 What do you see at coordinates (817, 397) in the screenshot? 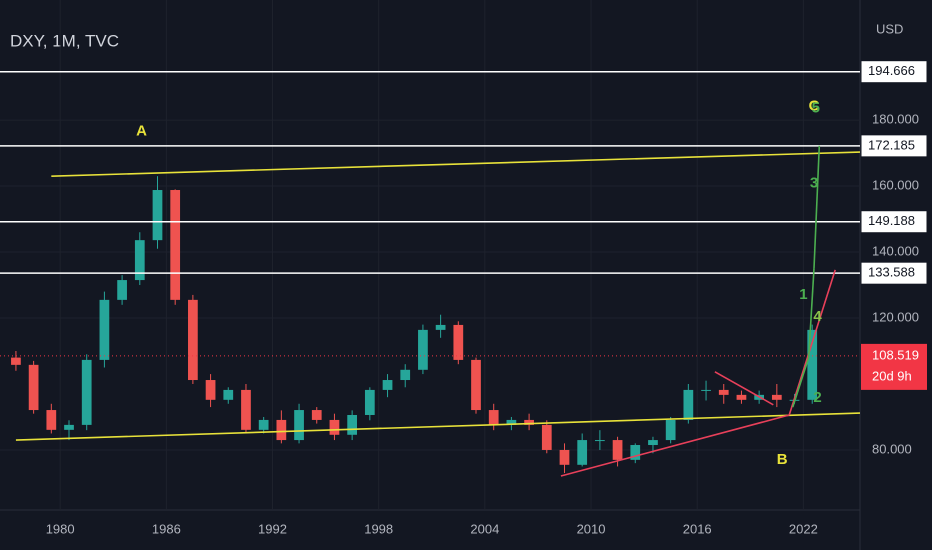
I see `annotation: 2` at bounding box center [817, 397].